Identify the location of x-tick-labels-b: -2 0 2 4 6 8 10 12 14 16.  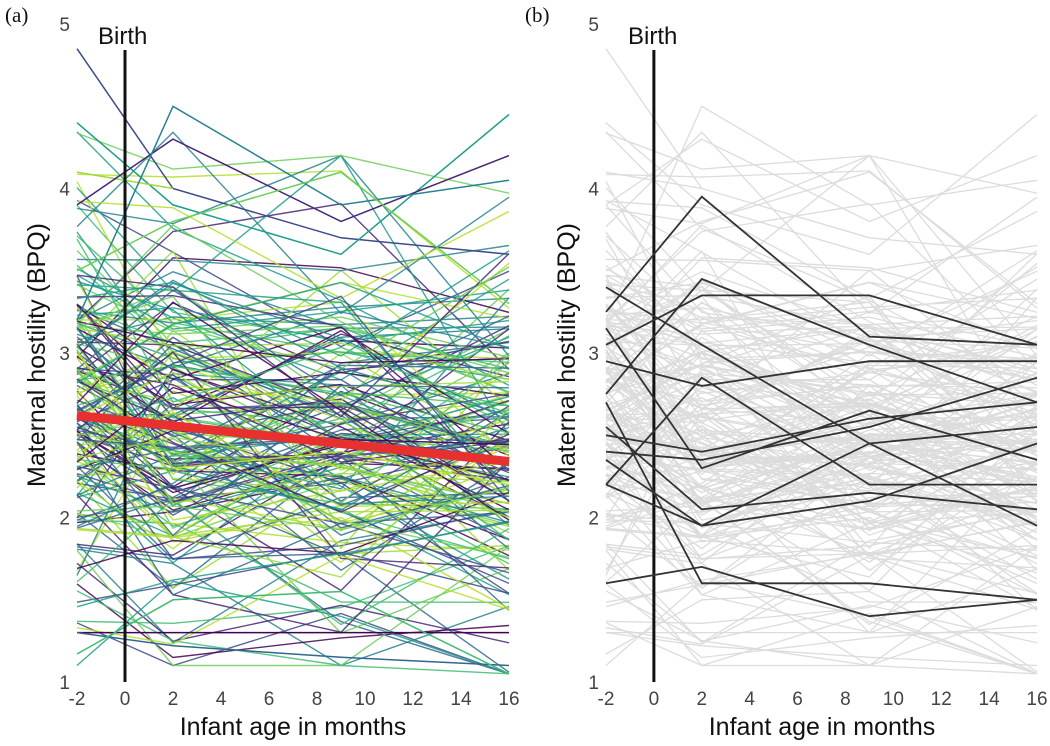
(823, 699).